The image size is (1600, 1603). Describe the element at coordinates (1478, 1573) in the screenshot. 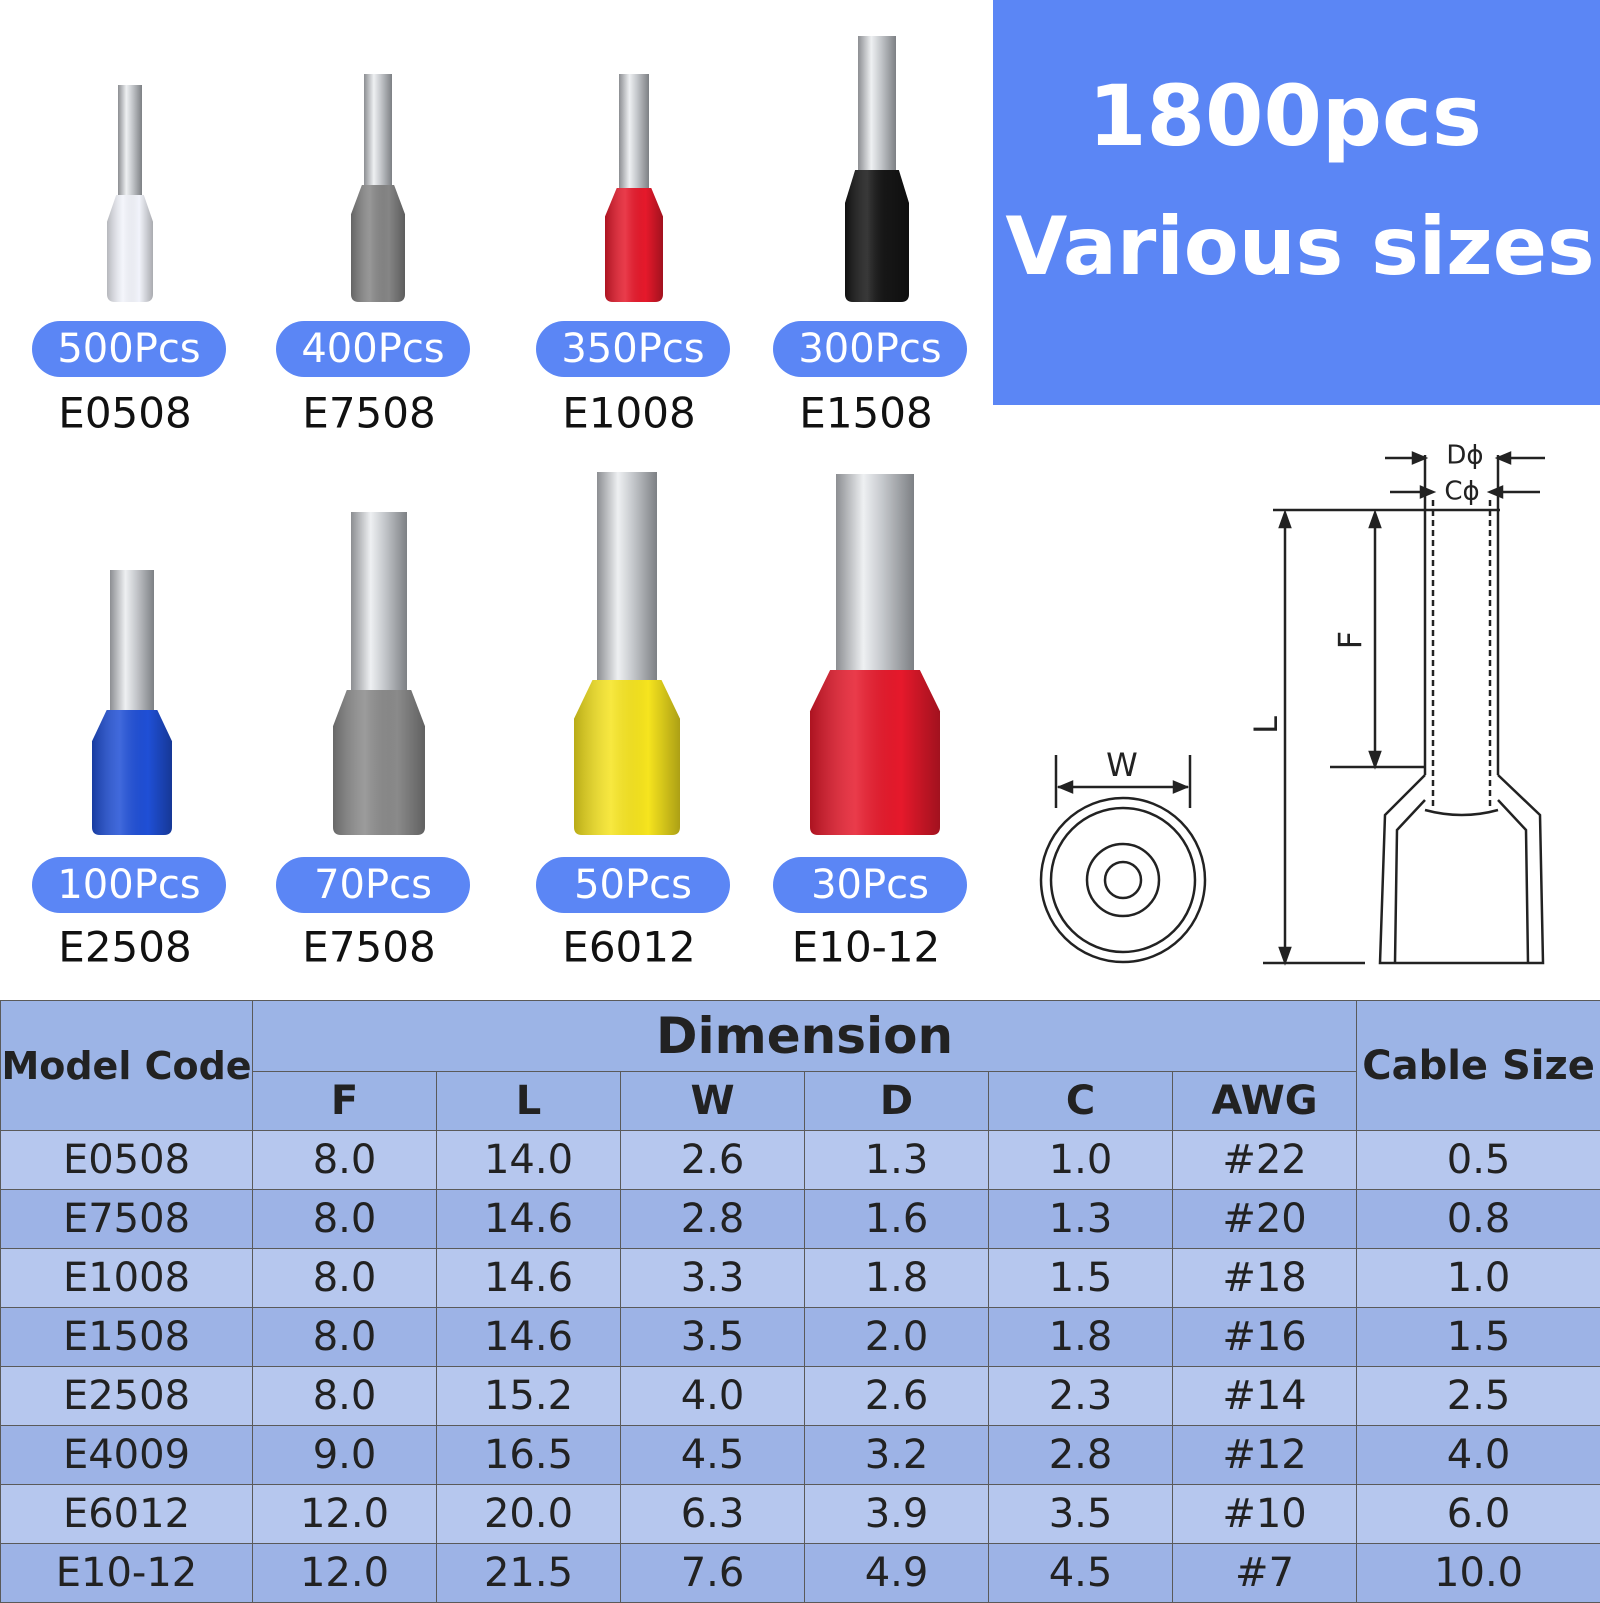

I see `table-cell: 10.0` at that location.